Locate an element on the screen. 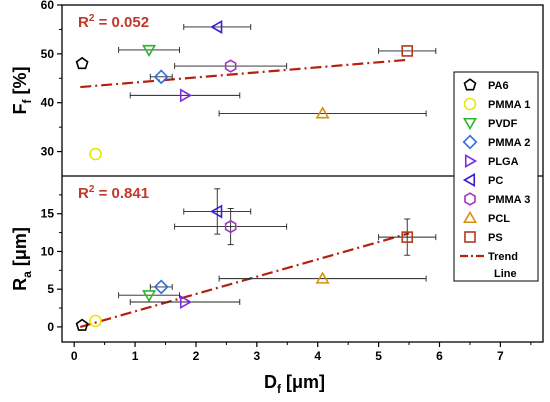 This screenshot has width=550, height=402. top-panel-point-pvdf-marker is located at coordinates (149, 51).